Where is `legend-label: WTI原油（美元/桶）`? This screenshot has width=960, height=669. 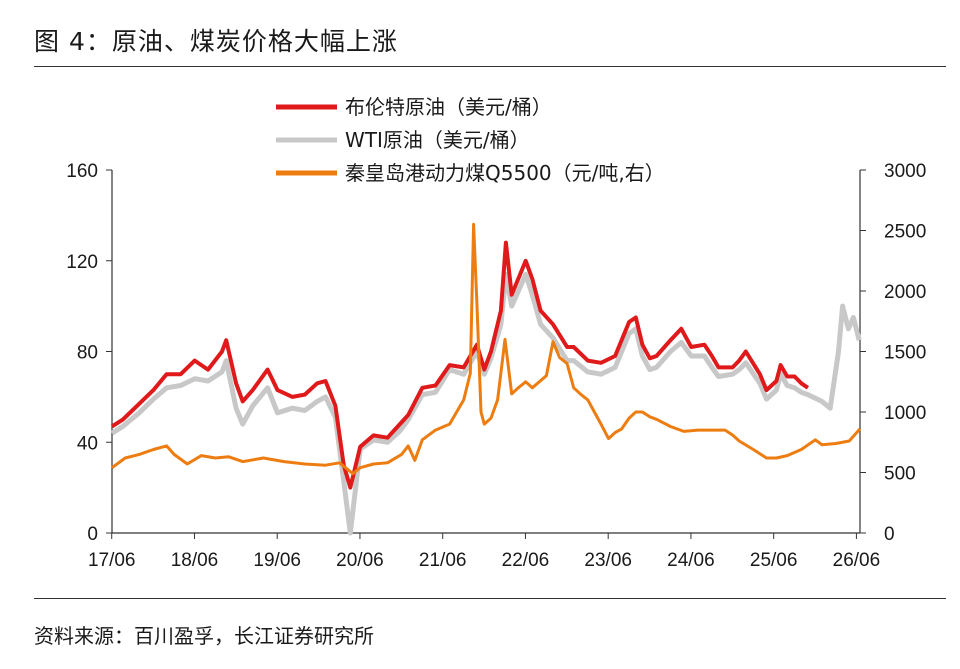
legend-label: WTI原油（美元/桶） is located at coordinates (437, 140).